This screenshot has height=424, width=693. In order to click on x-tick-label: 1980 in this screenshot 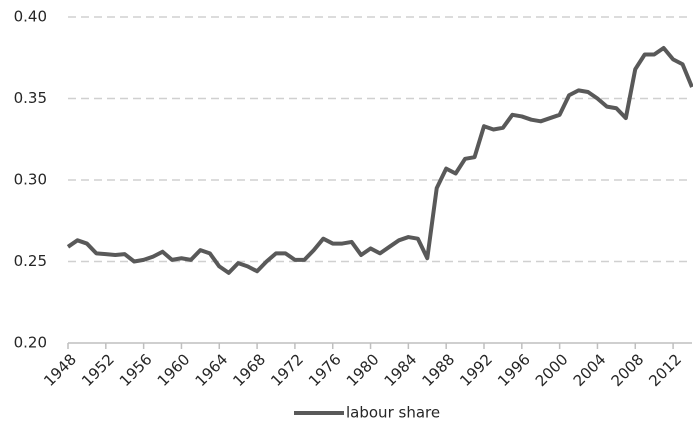, I will do `click(363, 370)`.